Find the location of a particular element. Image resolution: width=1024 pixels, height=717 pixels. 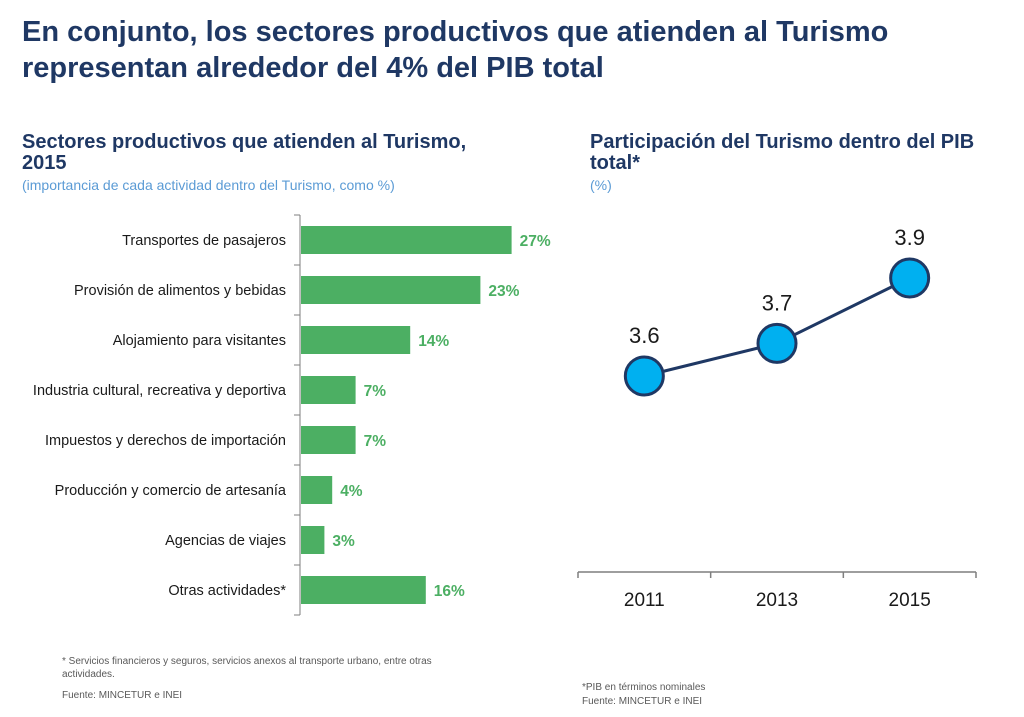

bar-value-label: 23% is located at coordinates (503, 291).